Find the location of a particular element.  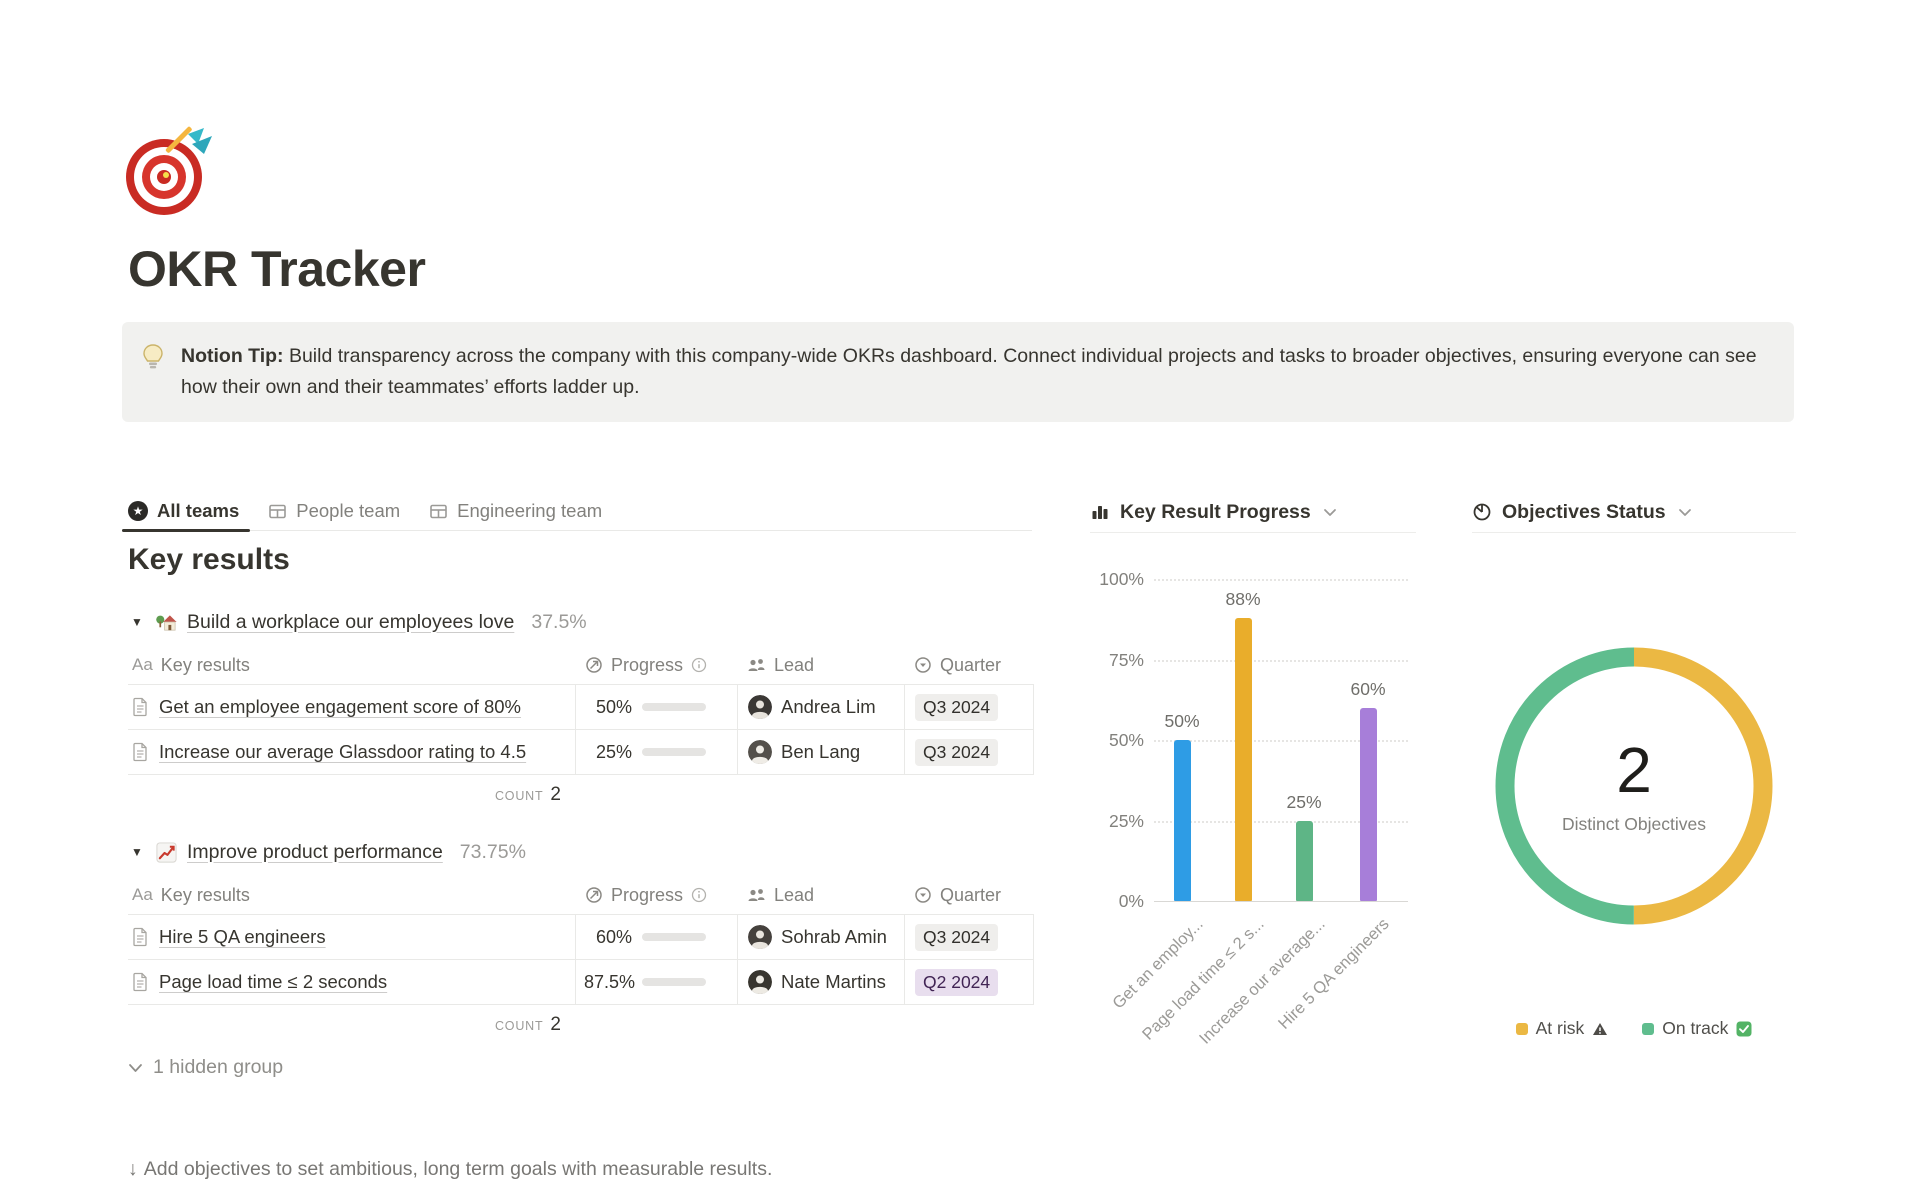

column-label: Lead is located at coordinates (794, 664).